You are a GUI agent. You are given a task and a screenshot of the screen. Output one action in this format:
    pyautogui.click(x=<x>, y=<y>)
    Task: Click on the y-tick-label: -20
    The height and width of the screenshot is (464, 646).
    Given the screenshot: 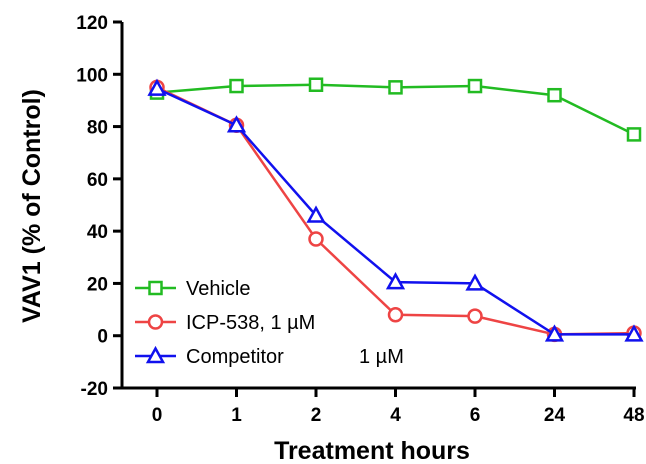 What is the action you would take?
    pyautogui.click(x=94, y=389)
    